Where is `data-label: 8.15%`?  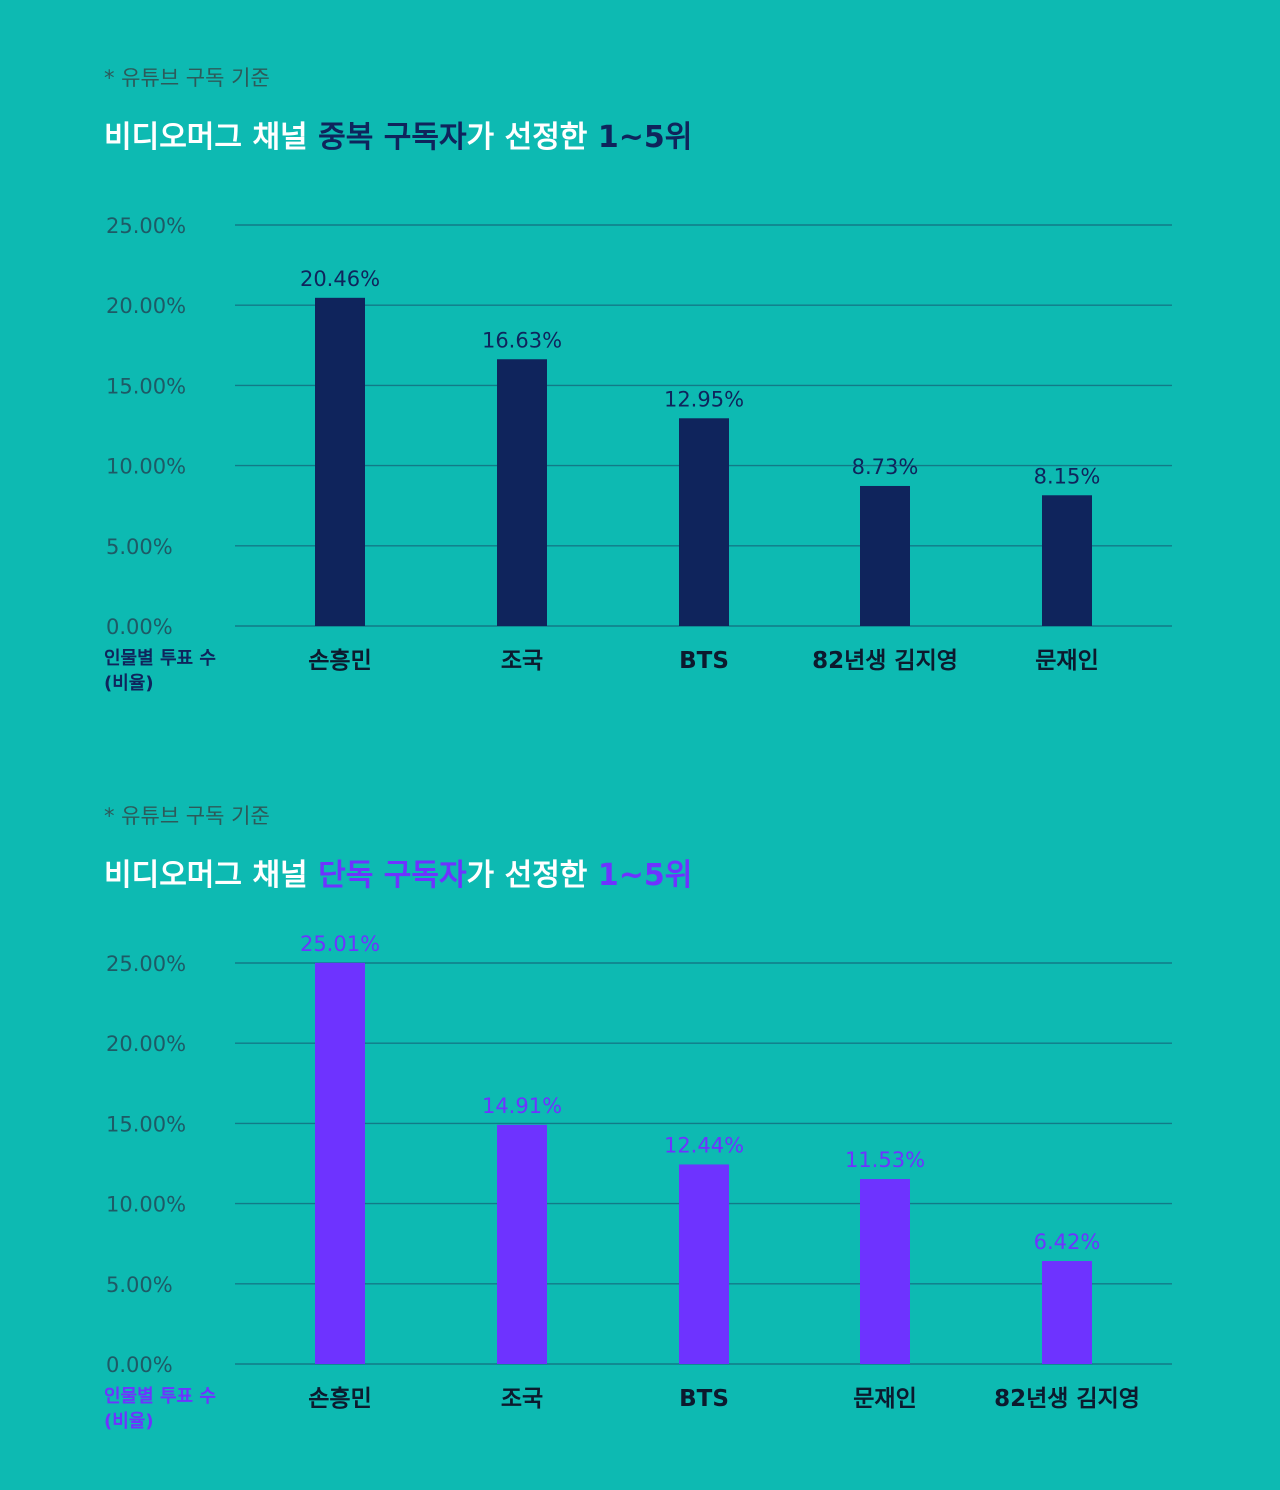 data-label: 8.15% is located at coordinates (1067, 476).